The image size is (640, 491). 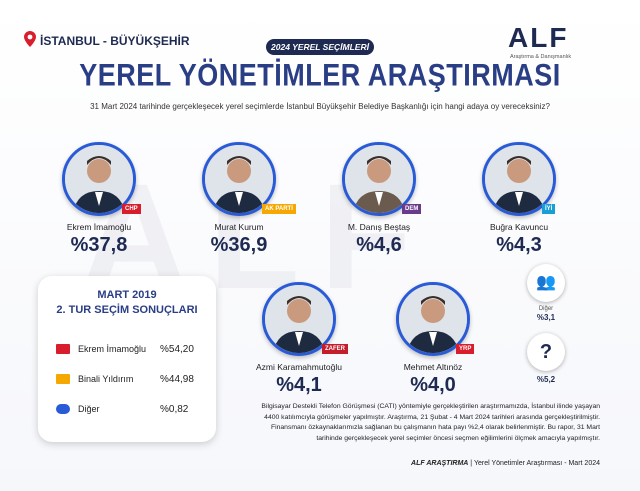 What do you see at coordinates (465, 349) in the screenshot?
I see `party-badge: YRP` at bounding box center [465, 349].